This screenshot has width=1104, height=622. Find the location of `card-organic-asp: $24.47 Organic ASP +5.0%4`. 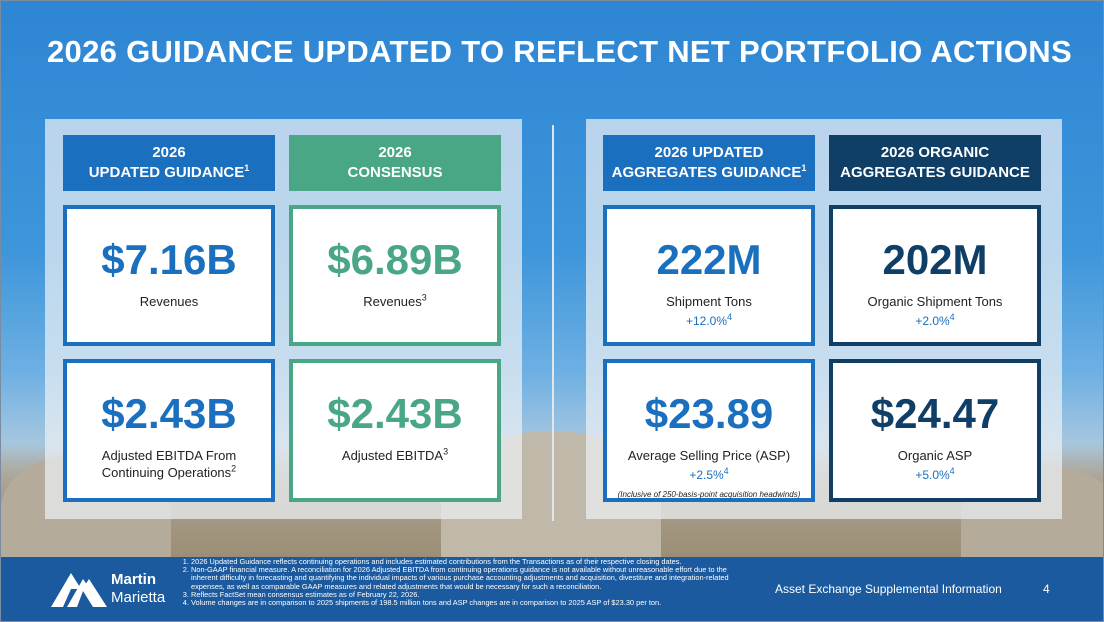

card-organic-asp: $24.47 Organic ASP +5.0%4 is located at coordinates (935, 430).